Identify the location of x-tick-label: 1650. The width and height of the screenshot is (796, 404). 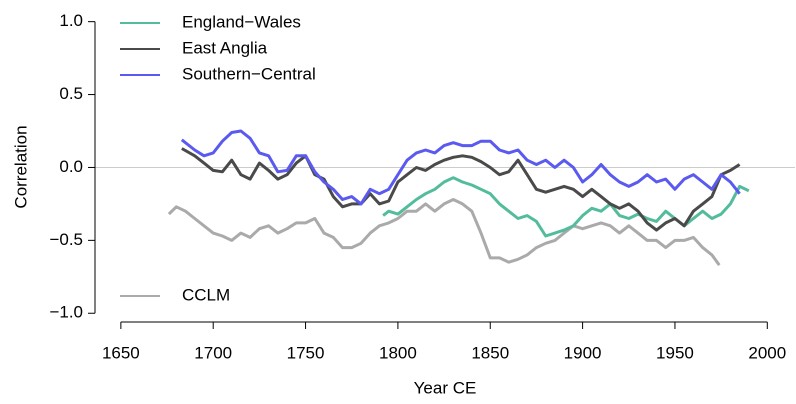
(121, 352).